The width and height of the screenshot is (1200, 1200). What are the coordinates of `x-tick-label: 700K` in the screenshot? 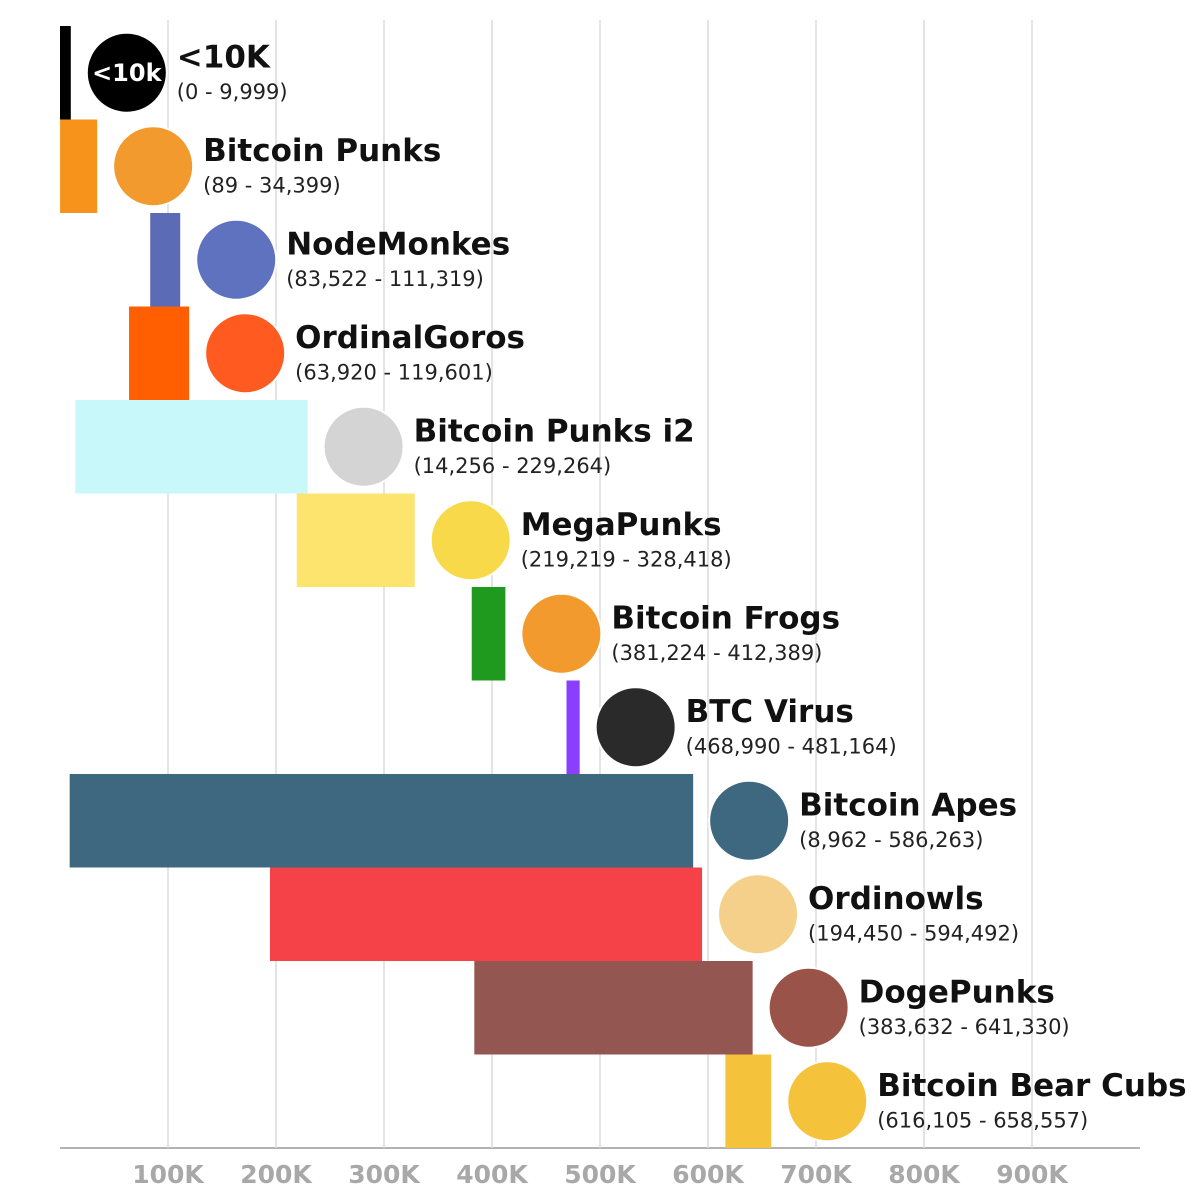 It's located at (816, 1174).